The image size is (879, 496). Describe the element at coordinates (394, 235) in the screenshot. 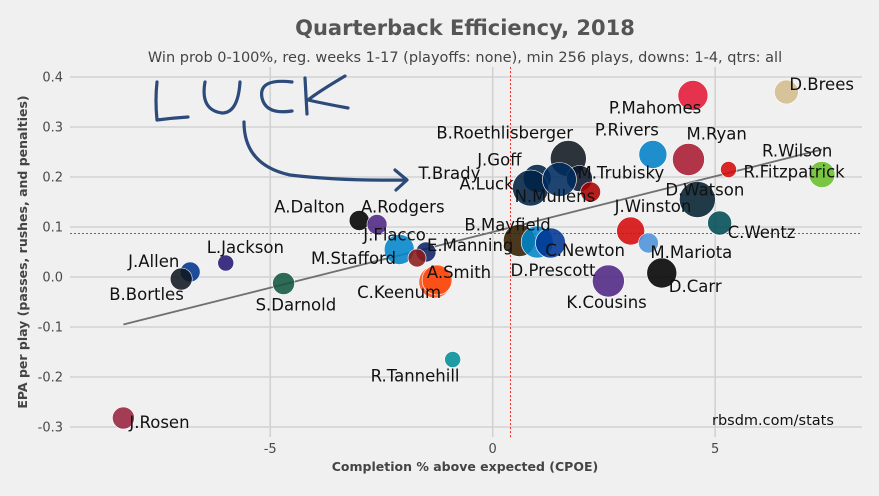

I see `label-j-flacco: J.Flacco` at that location.